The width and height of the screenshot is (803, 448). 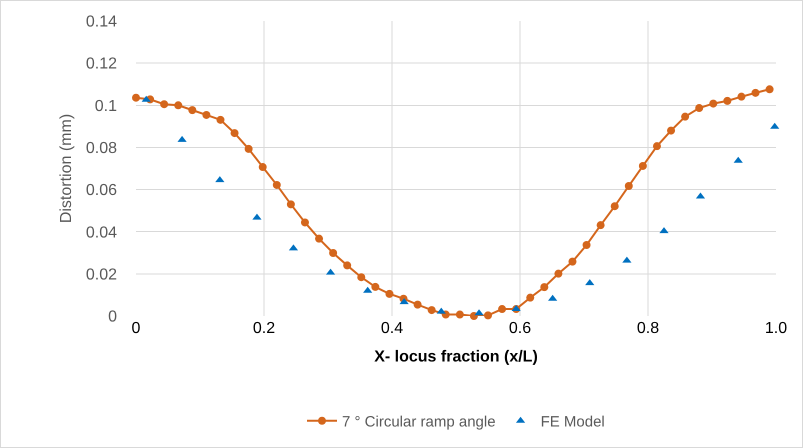 What do you see at coordinates (102, 275) in the screenshot?
I see `y-tick-label: 0.02` at bounding box center [102, 275].